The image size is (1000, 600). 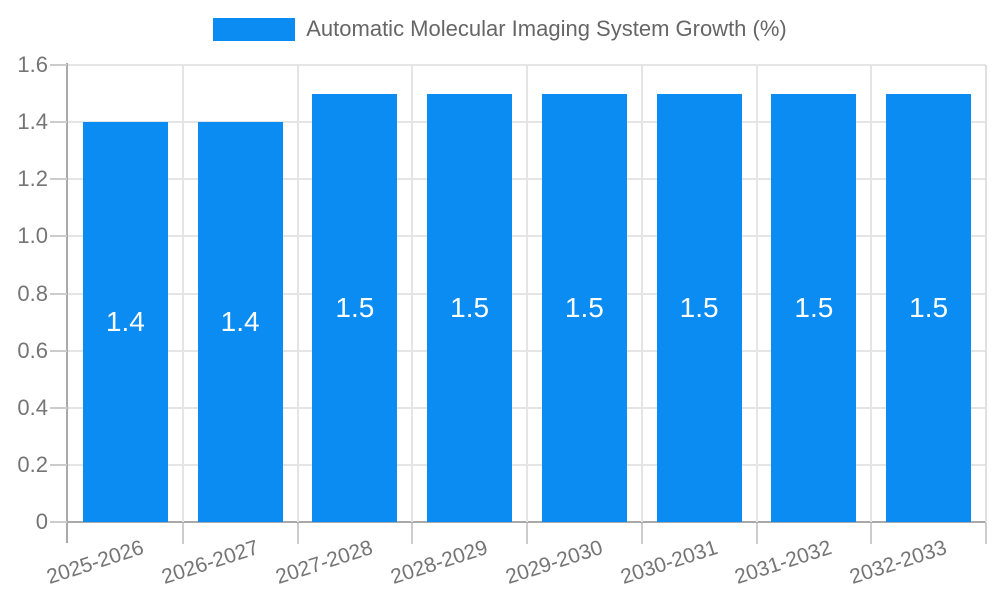 I want to click on x-axis-label: 2027-2028, so click(x=324, y=562).